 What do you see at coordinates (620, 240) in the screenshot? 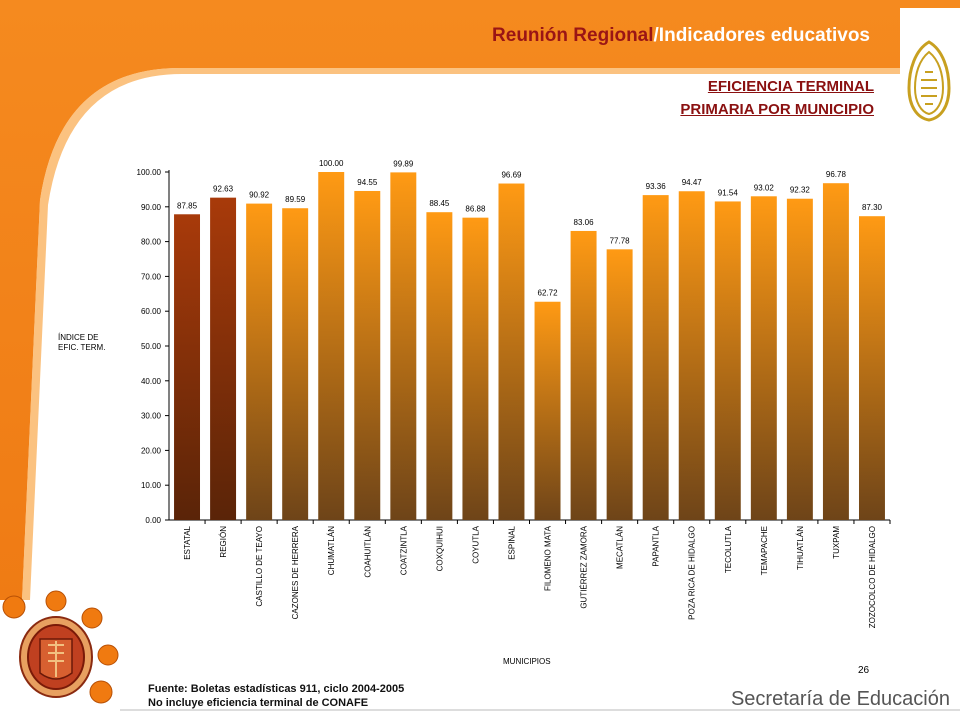
I see `bar-data-label: 77.78` at bounding box center [620, 240].